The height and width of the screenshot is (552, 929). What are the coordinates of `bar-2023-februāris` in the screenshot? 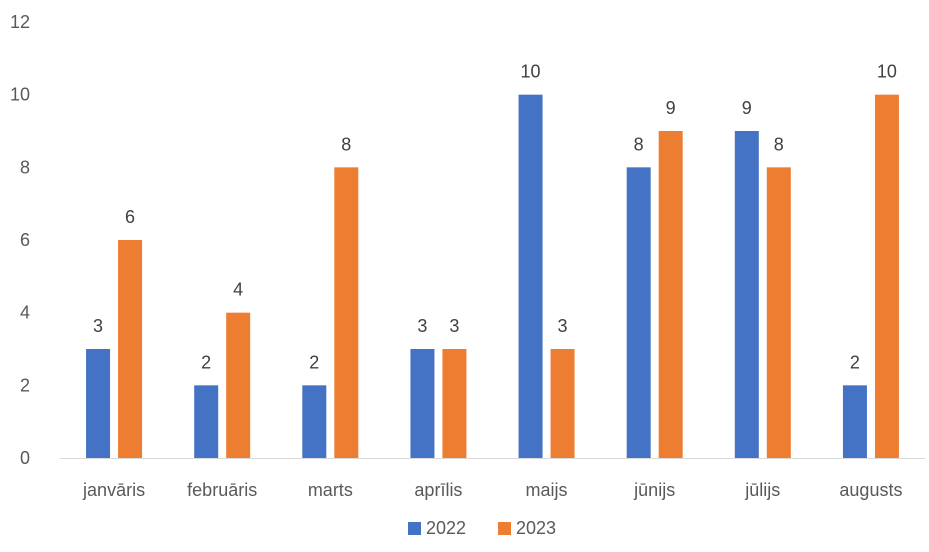 It's located at (238, 385).